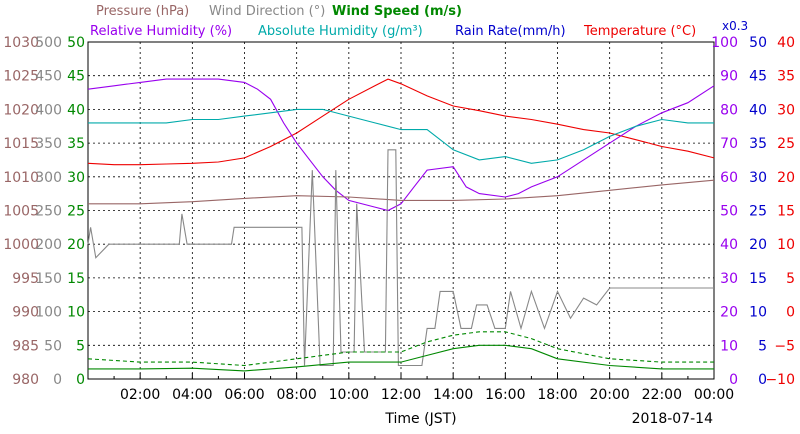  Describe the element at coordinates (729, 110) in the screenshot. I see `relative-humidity-tick-label: 80` at that location.